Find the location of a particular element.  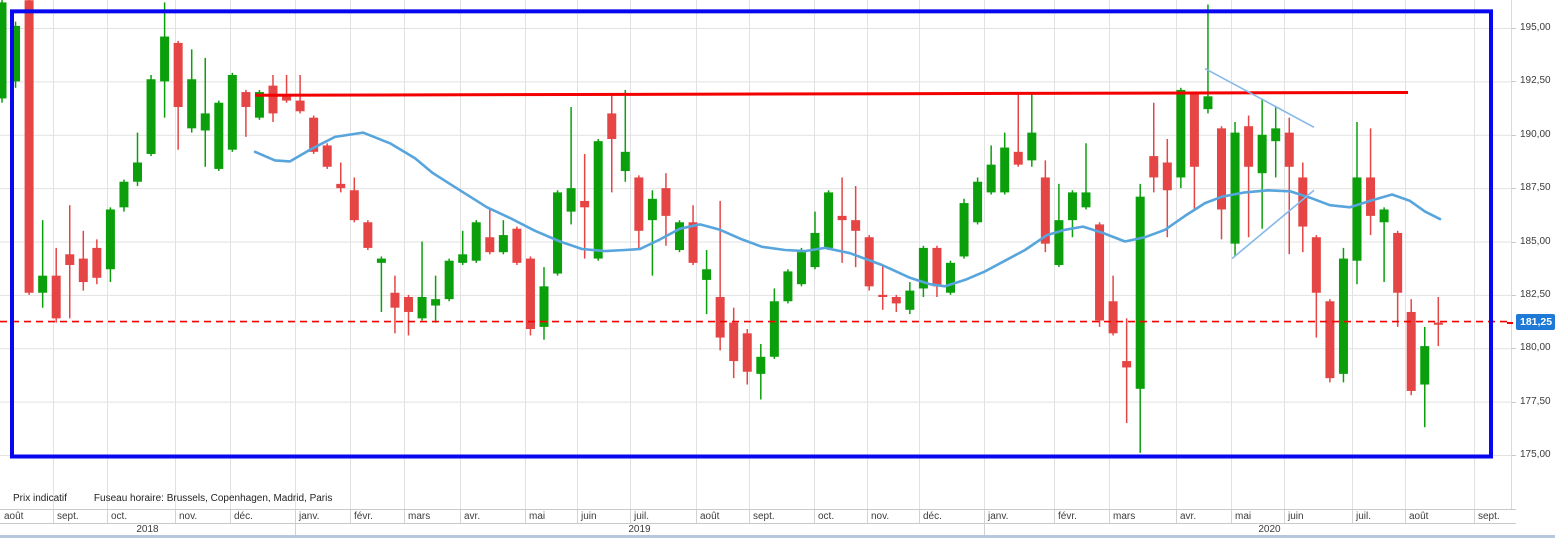

price-scale-label: 190,00 is located at coordinates (1535, 134).